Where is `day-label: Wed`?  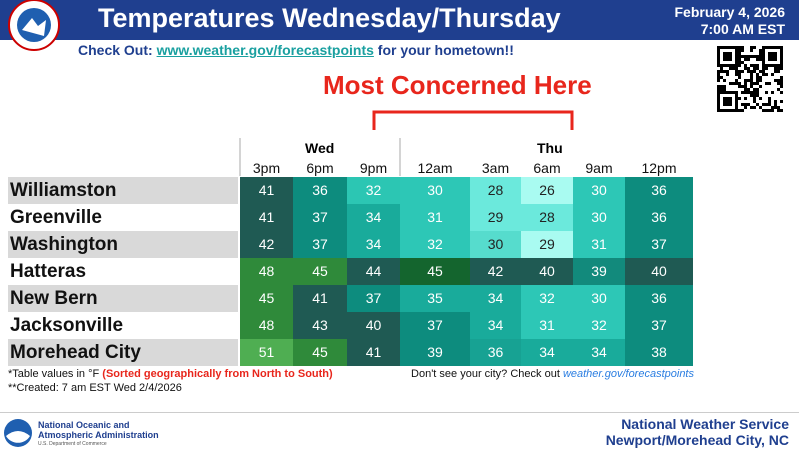
day-label: Wed is located at coordinates (320, 148).